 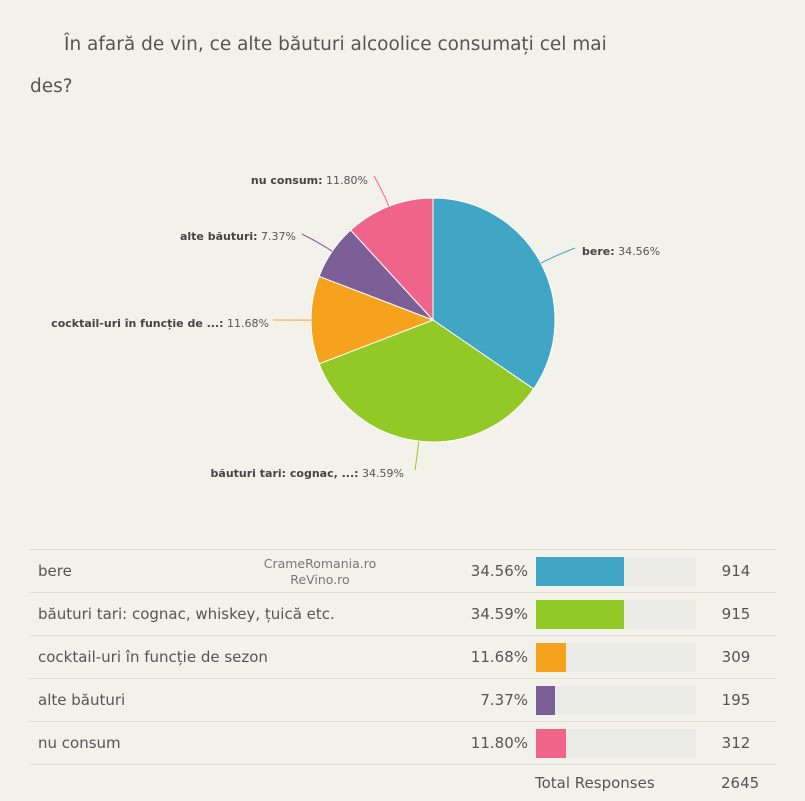 What do you see at coordinates (492, 571) in the screenshot?
I see `answer-percent: 34.56%` at bounding box center [492, 571].